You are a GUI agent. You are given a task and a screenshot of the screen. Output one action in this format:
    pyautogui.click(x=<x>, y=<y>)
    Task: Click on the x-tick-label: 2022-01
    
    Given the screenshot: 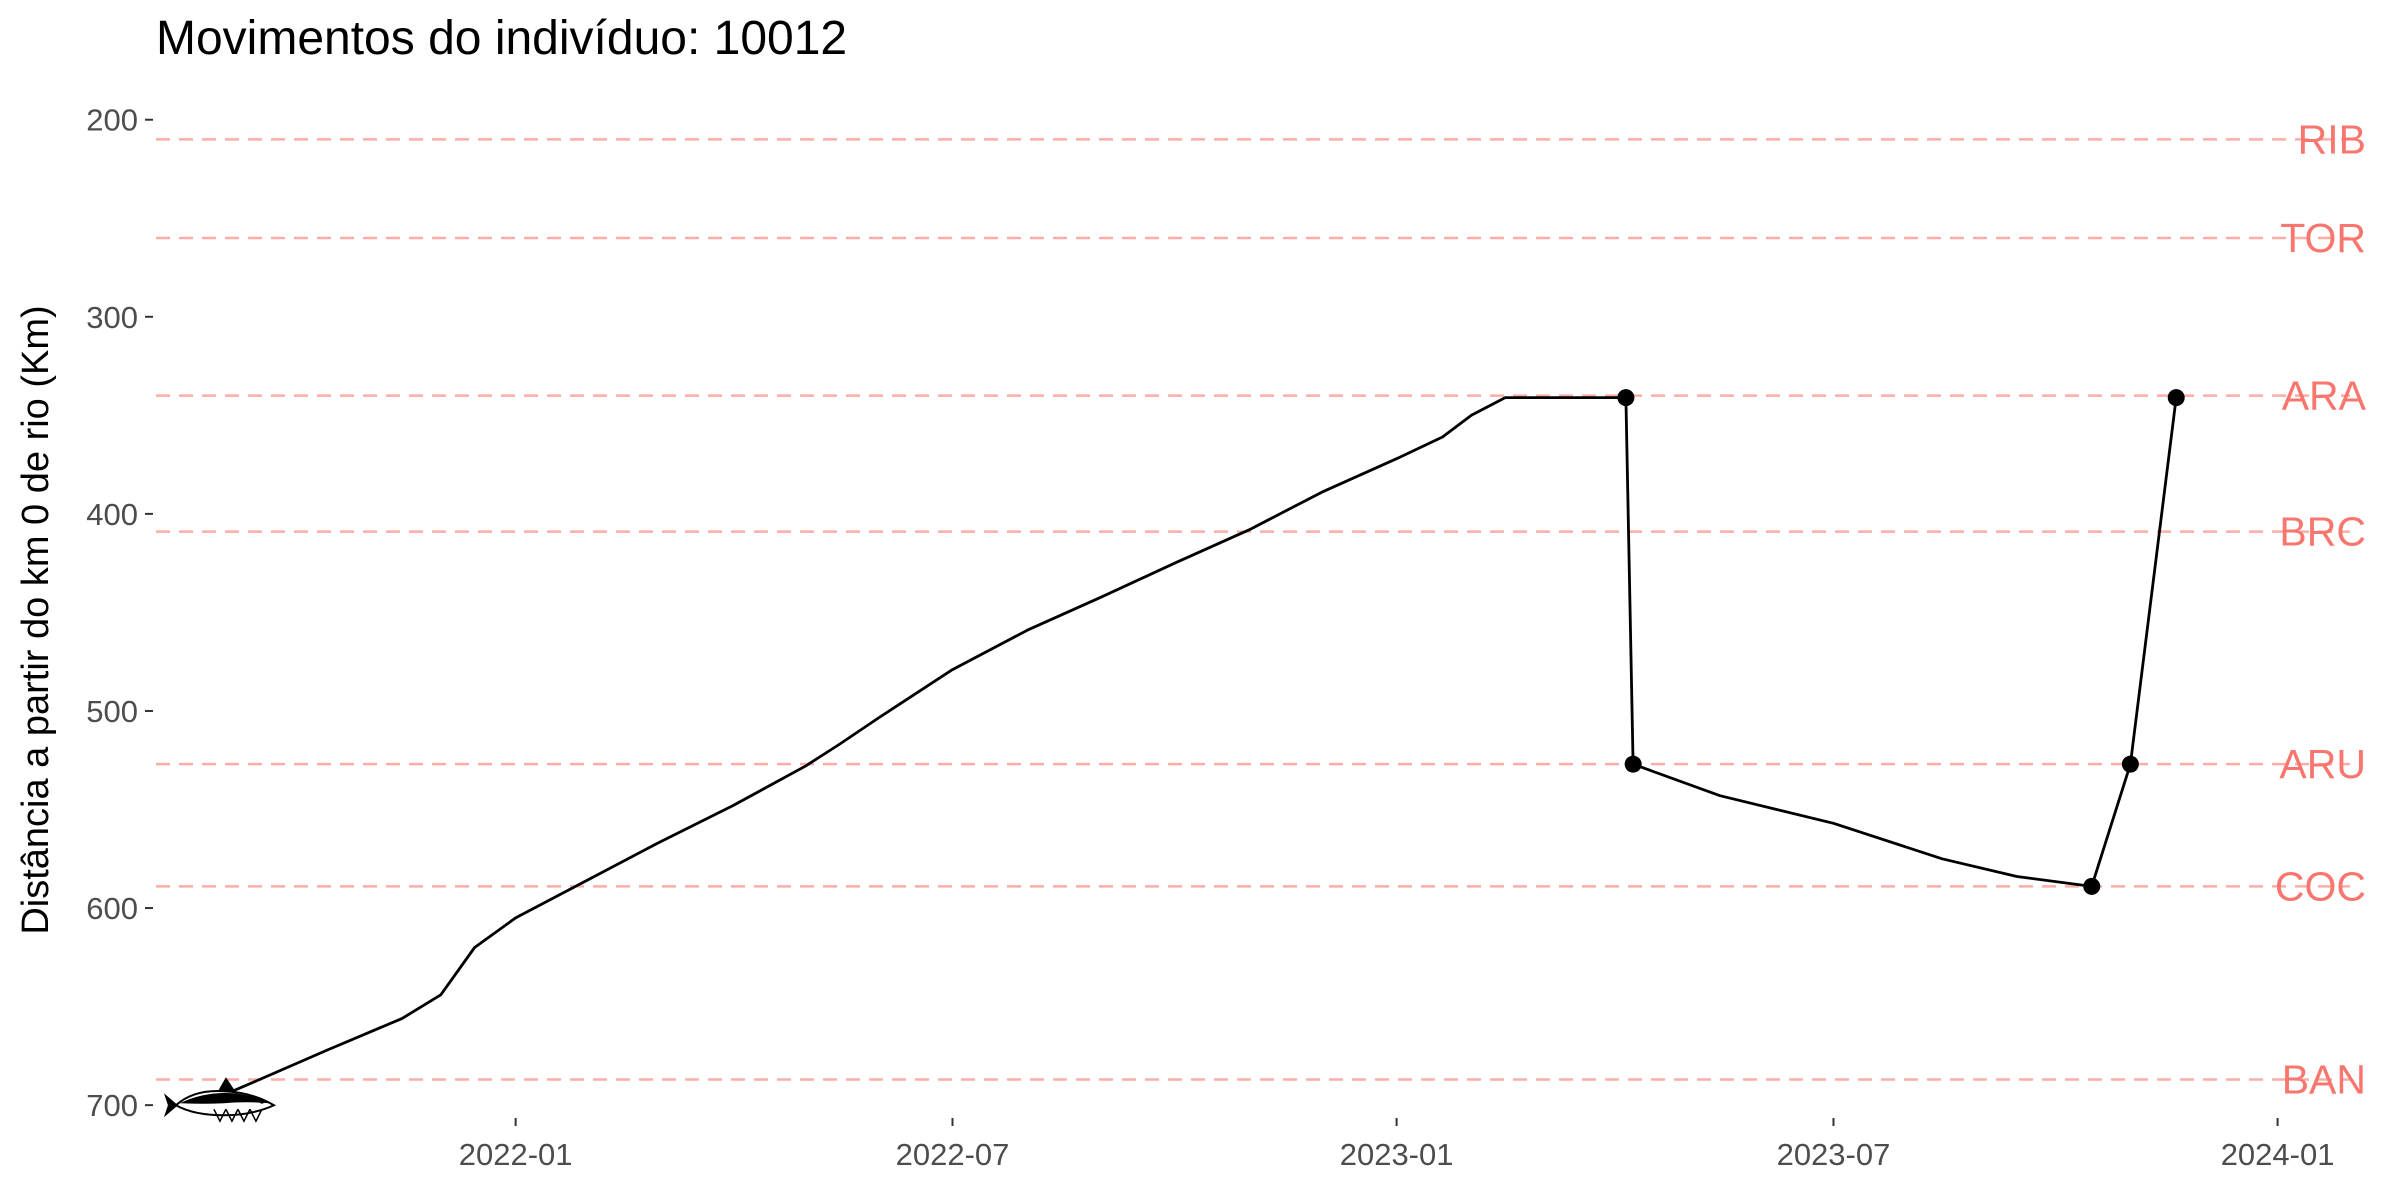 What is the action you would take?
    pyautogui.click(x=516, y=1154)
    